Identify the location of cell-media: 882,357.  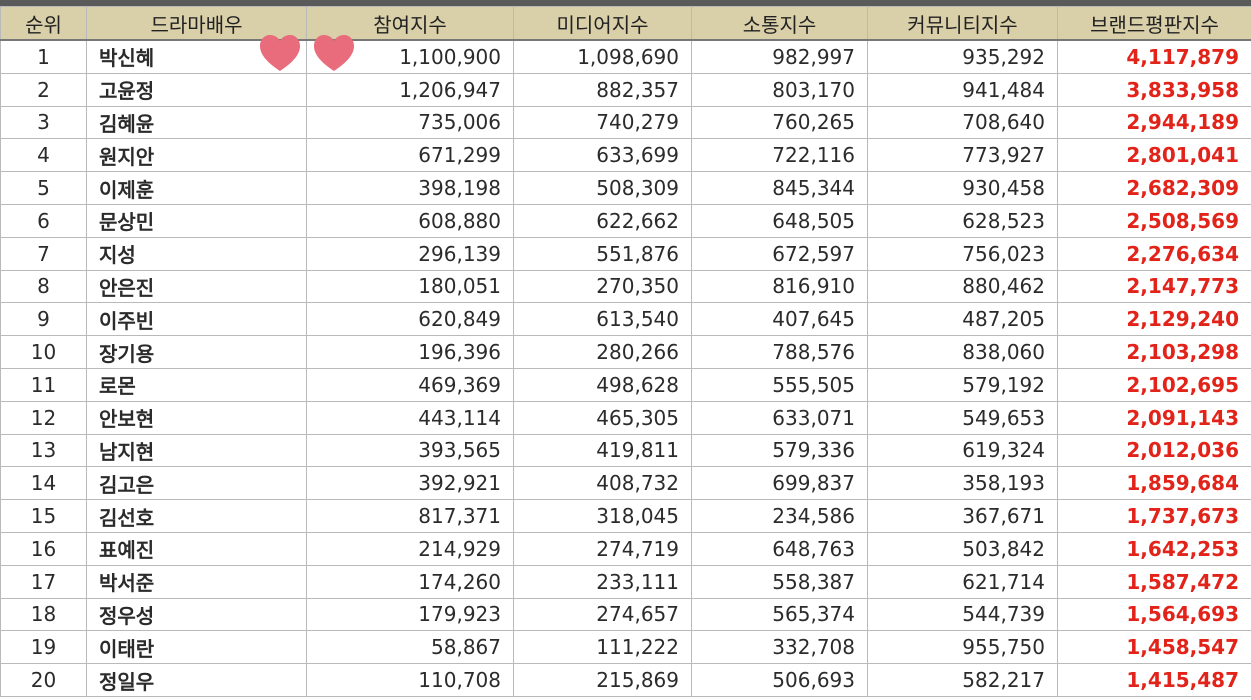
(602, 89).